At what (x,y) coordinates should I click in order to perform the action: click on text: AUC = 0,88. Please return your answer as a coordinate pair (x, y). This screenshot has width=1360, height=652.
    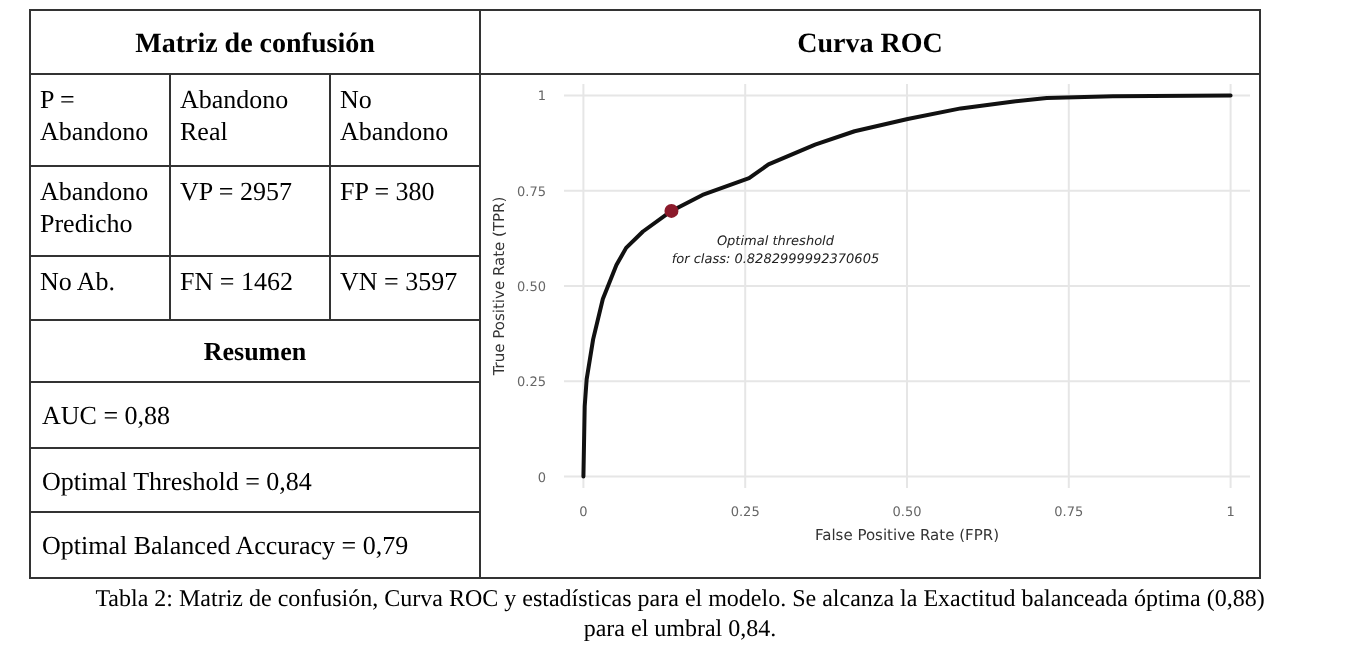
    Looking at the image, I should click on (106, 415).